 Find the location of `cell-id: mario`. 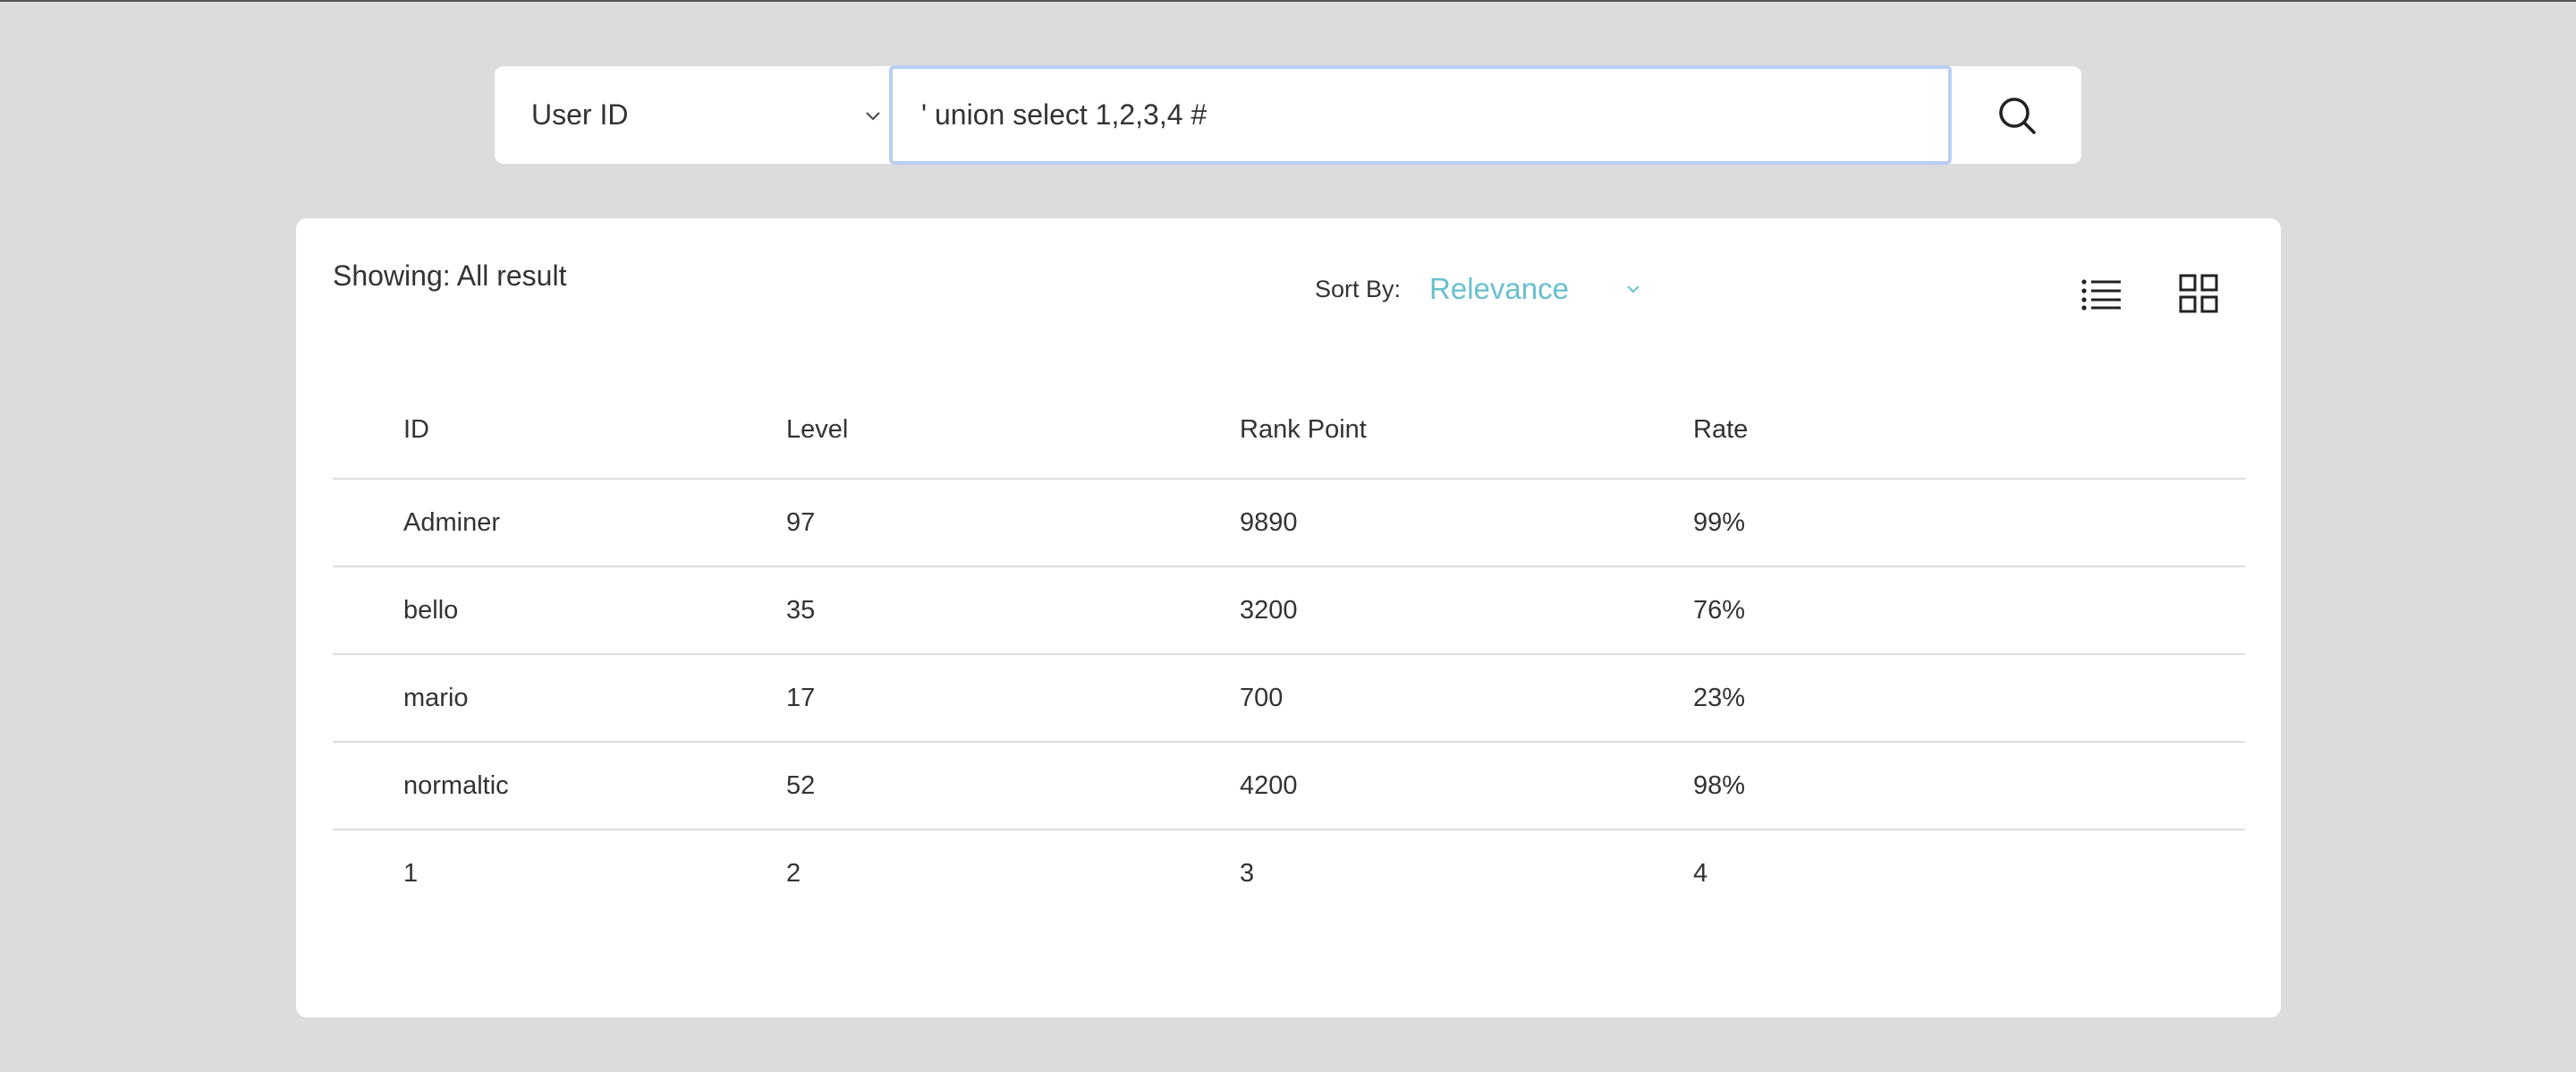

cell-id: mario is located at coordinates (559, 698).